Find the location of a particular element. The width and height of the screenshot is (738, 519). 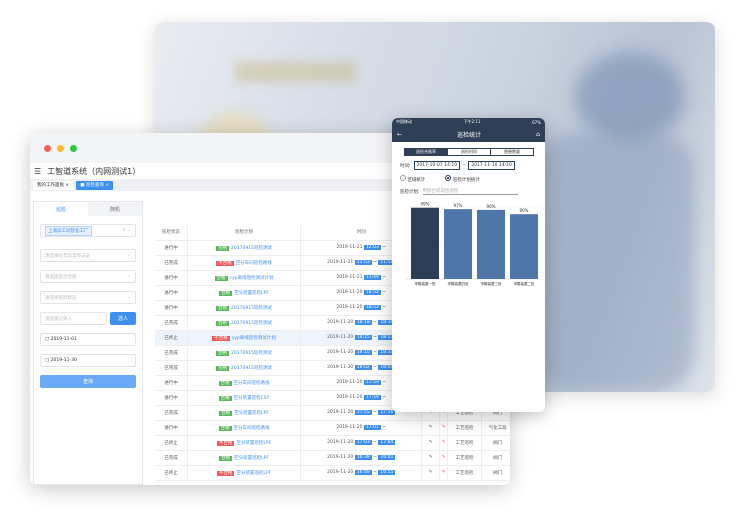

date-to: 2017-11-10 14:10 is located at coordinates (491, 165).